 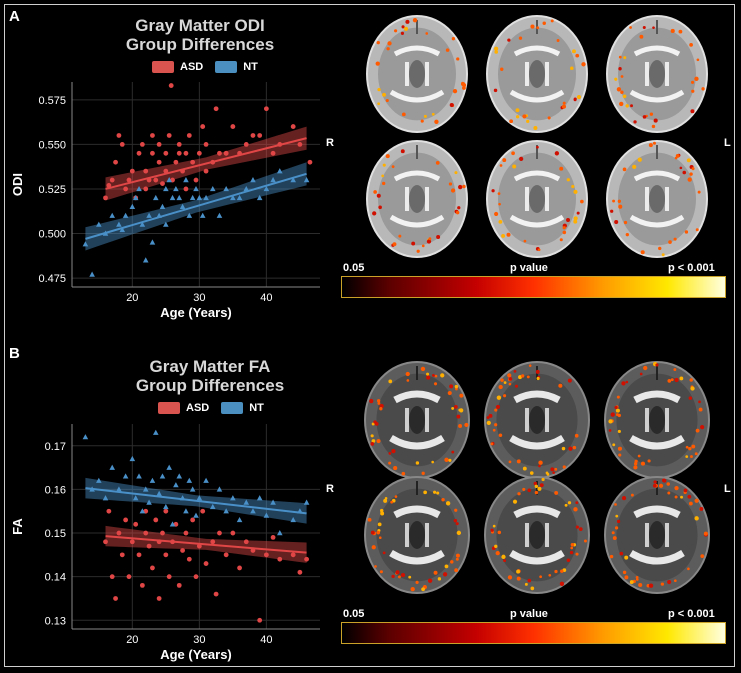 I want to click on panel-b-title-line-1: Gray Matter FA, so click(x=210, y=366).